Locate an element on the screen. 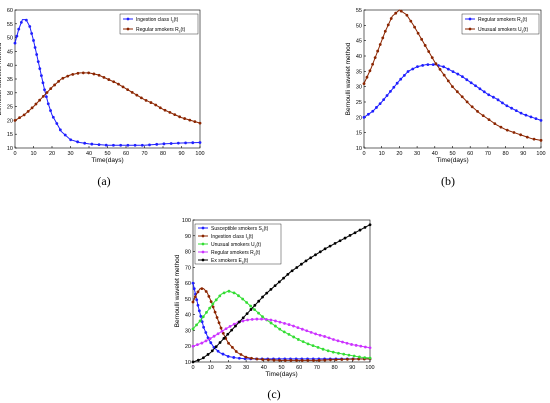 The image size is (550, 403). x-tick-label: 50 is located at coordinates (281, 368).